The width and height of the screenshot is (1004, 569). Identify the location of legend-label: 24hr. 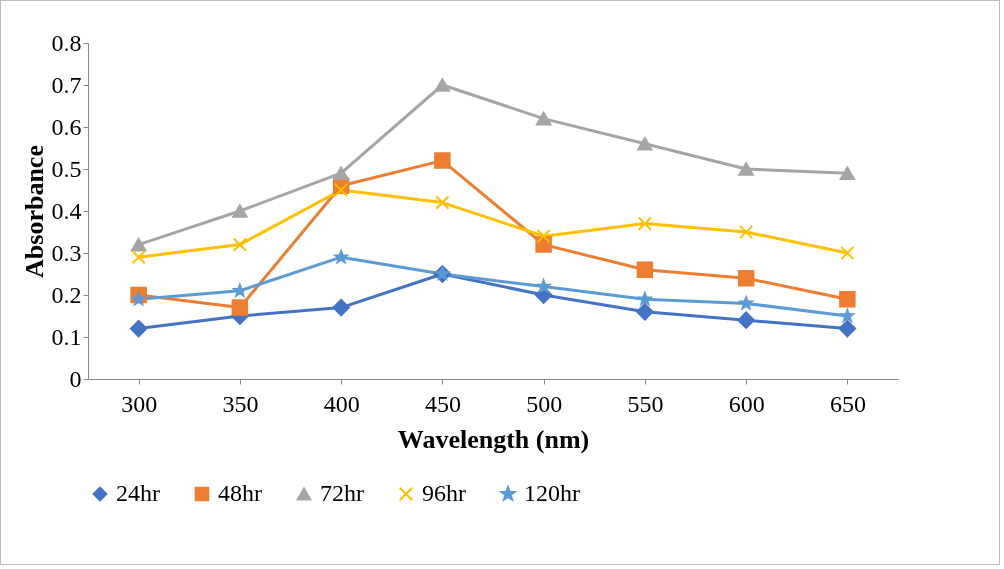
(138, 493).